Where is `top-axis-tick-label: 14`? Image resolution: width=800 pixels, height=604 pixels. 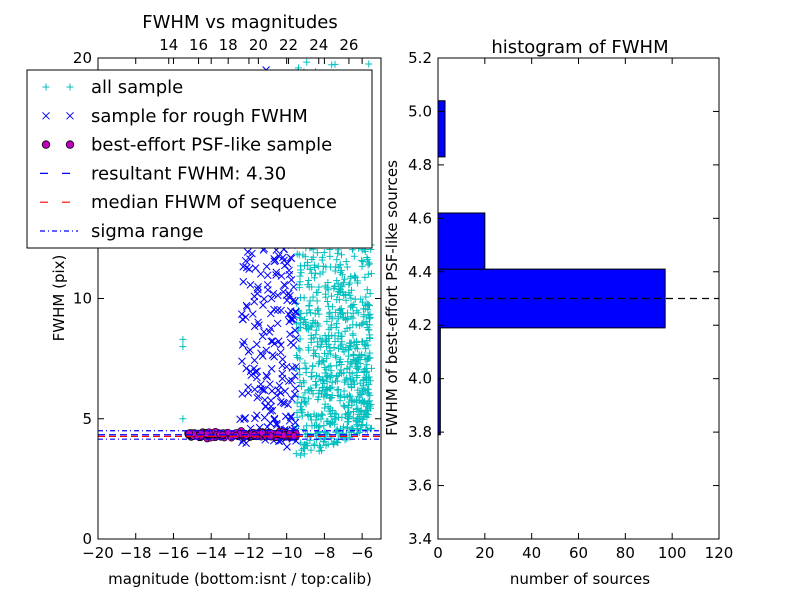 top-axis-tick-label: 14 is located at coordinates (168, 45).